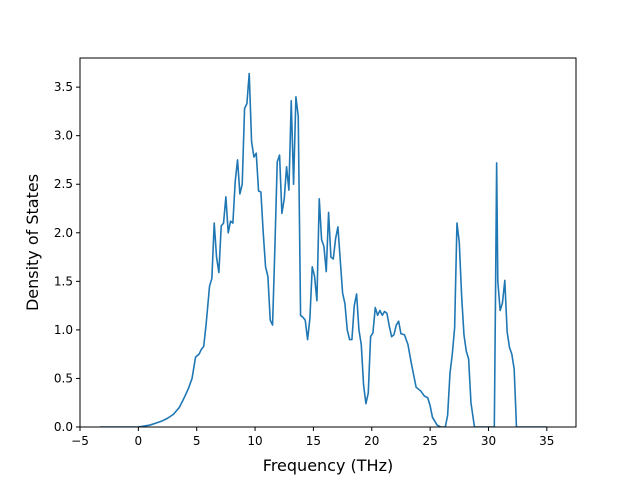  I want to click on x-tick-label: 30, so click(488, 441).